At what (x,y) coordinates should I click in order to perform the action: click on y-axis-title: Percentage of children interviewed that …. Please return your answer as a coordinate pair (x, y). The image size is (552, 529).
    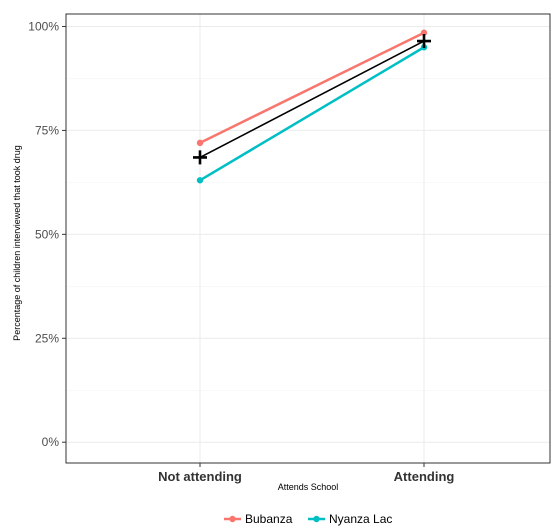
    Looking at the image, I should click on (17, 243).